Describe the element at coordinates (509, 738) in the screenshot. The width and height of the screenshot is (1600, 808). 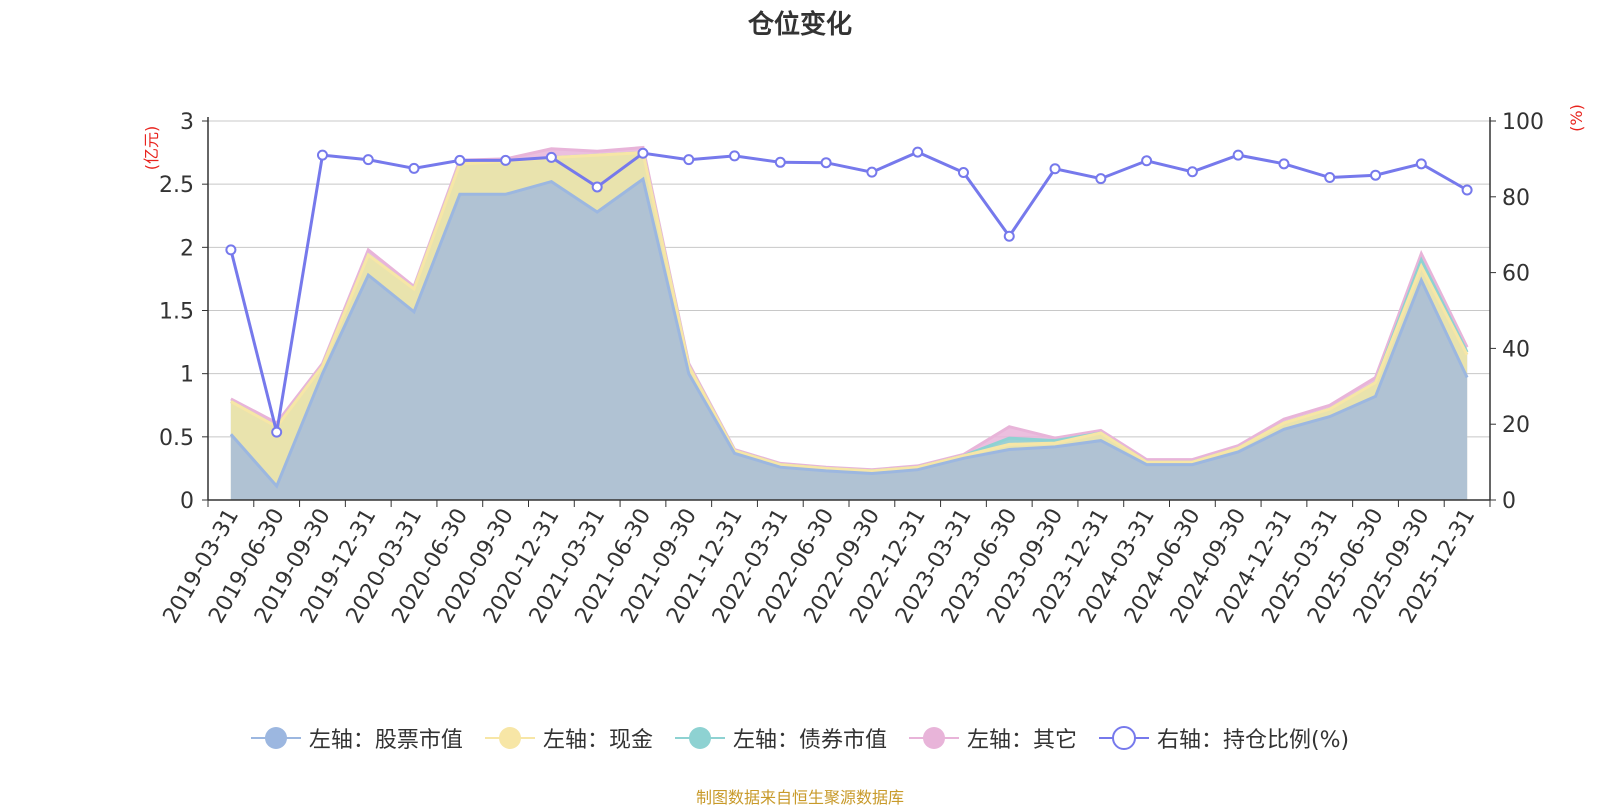
I see `legend-marker-cash` at that location.